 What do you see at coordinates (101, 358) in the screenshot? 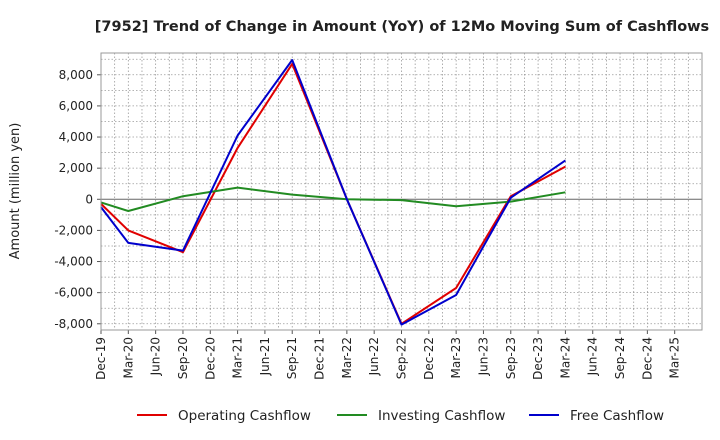
I see `x-tick-label: Dec-19` at bounding box center [101, 358].